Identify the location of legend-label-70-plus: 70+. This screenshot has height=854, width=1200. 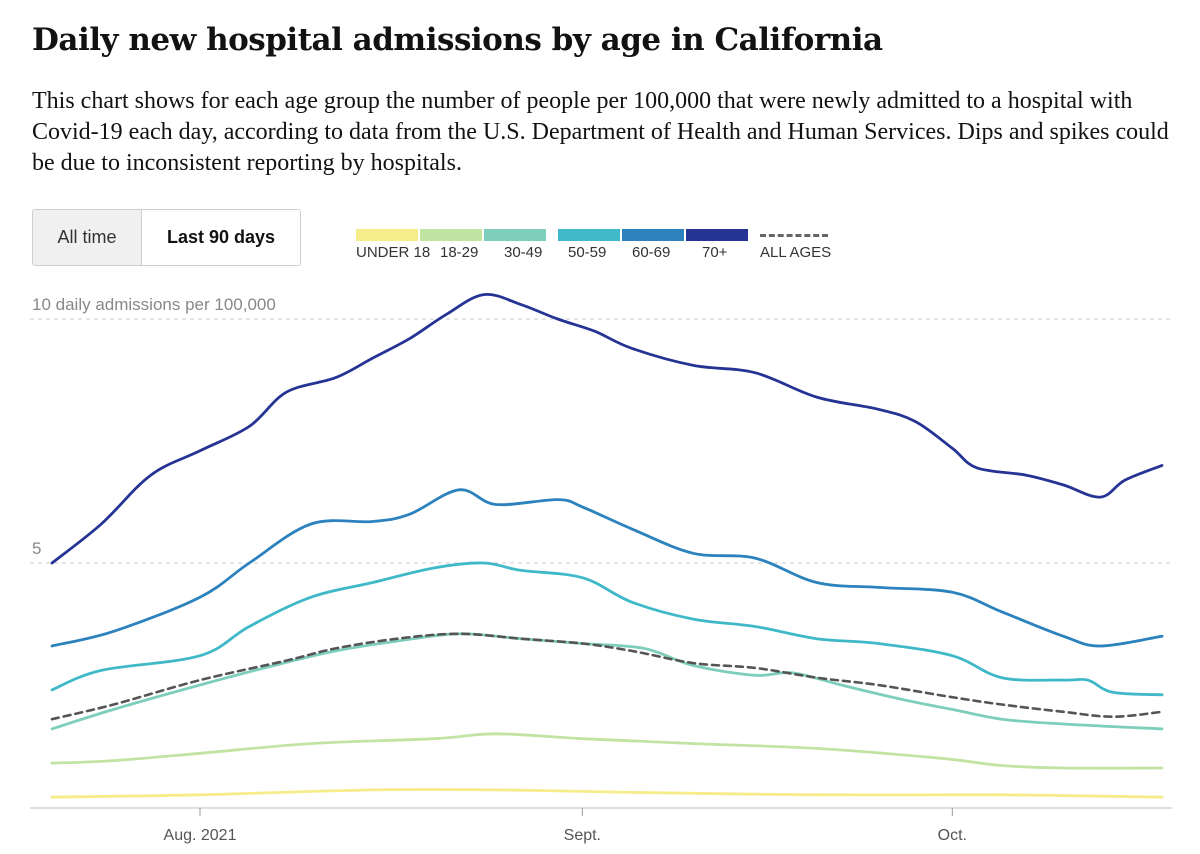
(715, 252).